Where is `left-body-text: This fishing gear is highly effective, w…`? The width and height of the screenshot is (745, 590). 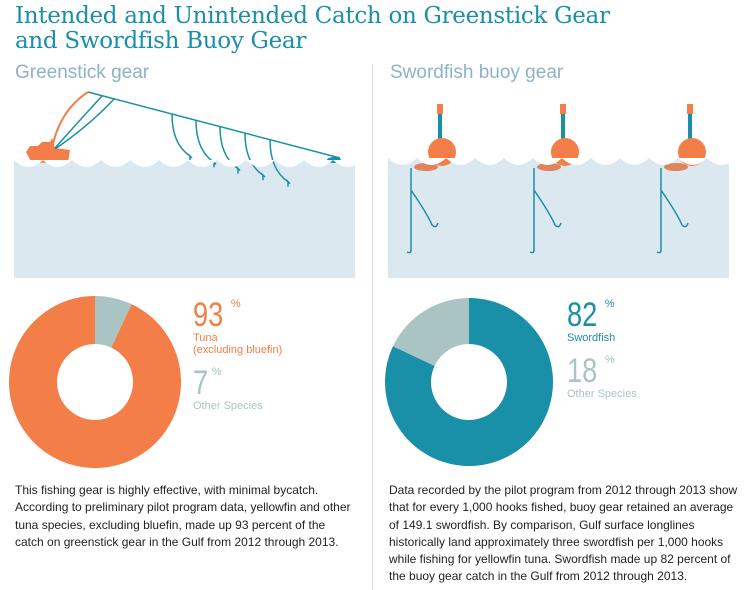
left-body-text: This fishing gear is highly effective, w… is located at coordinates (183, 516).